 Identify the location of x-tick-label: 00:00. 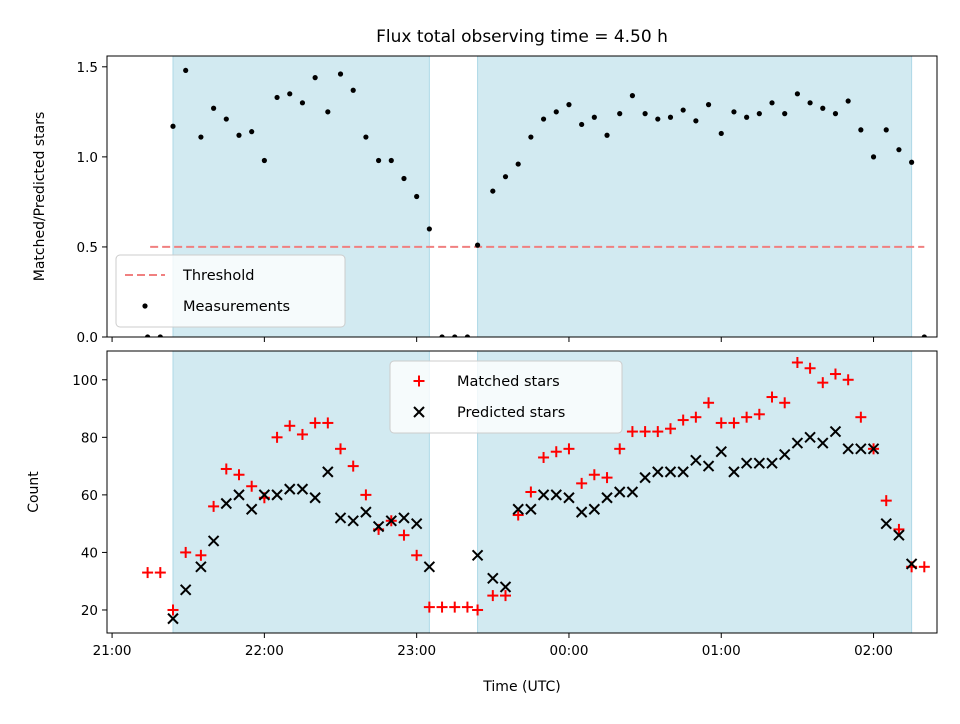
(569, 651).